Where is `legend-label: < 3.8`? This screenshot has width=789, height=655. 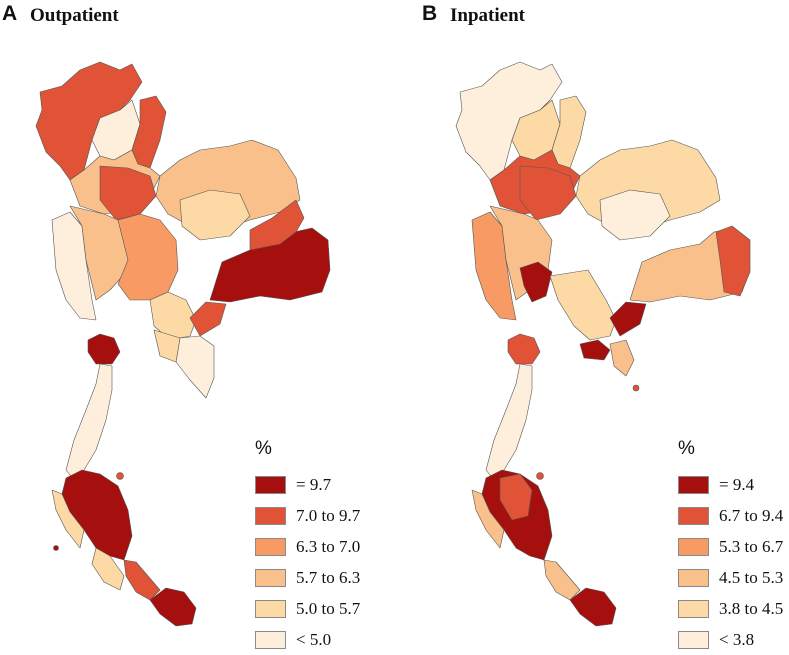 legend-label: < 3.8 is located at coordinates (737, 639).